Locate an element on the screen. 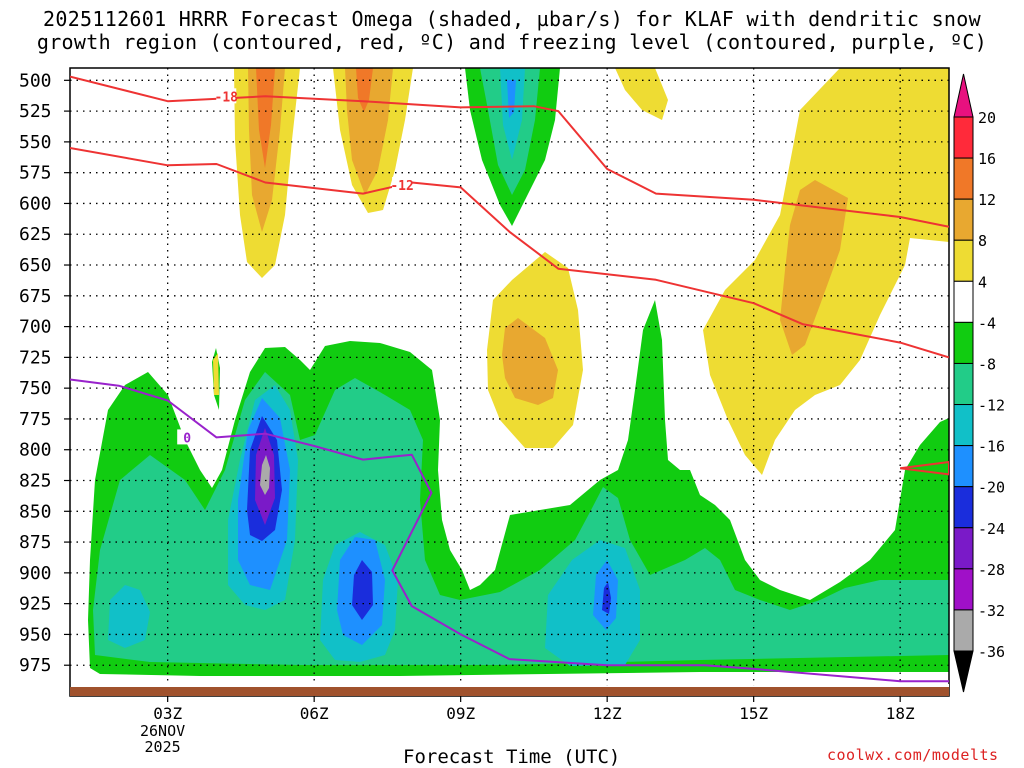 The width and height of the screenshot is (1024, 768). y-tick-label-800: 800 is located at coordinates (35, 450).